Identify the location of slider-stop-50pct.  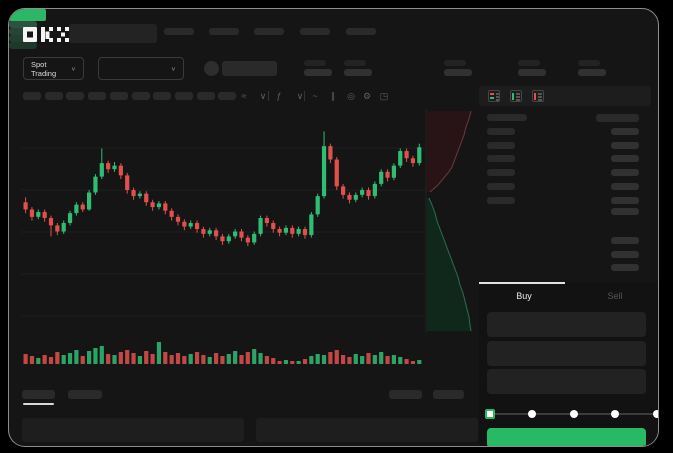
(573, 414).